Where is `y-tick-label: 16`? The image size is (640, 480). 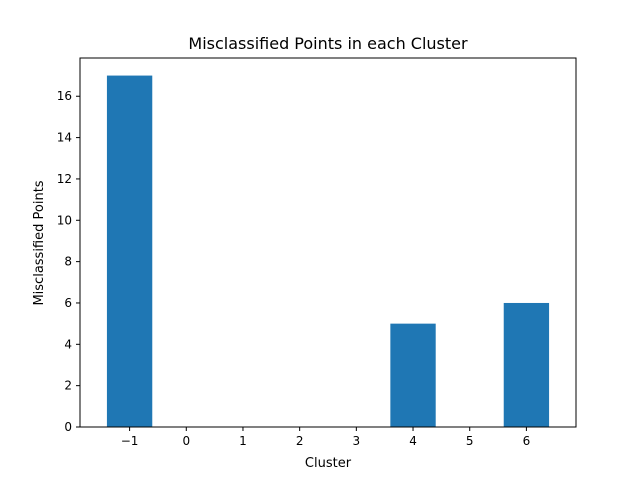
y-tick-label: 16 is located at coordinates (64, 96).